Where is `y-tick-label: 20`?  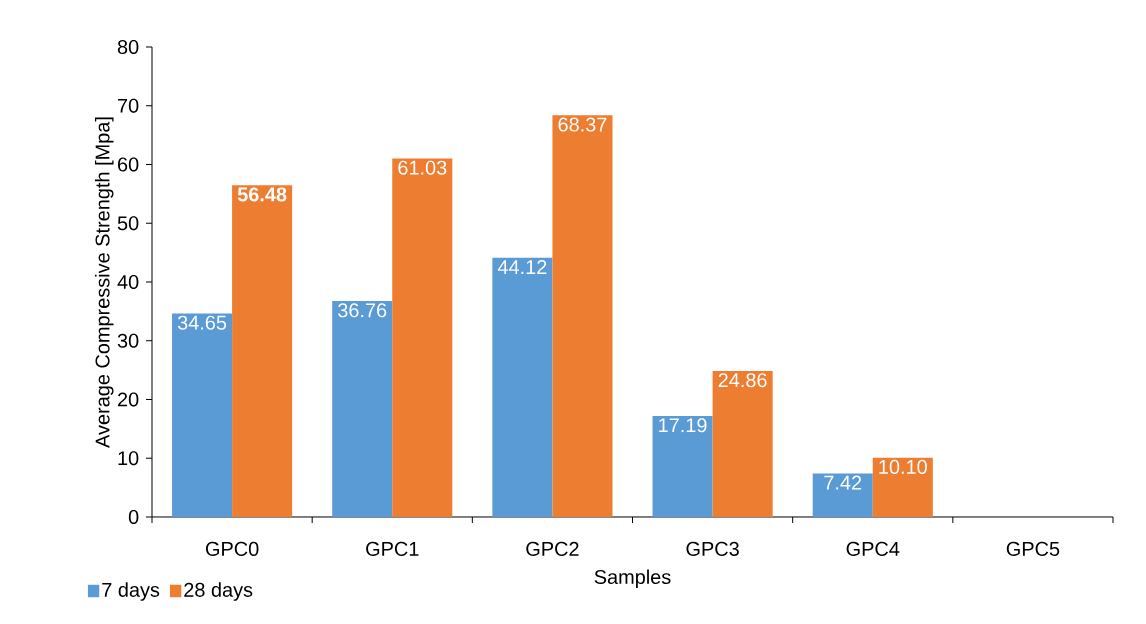 y-tick-label: 20 is located at coordinates (128, 399).